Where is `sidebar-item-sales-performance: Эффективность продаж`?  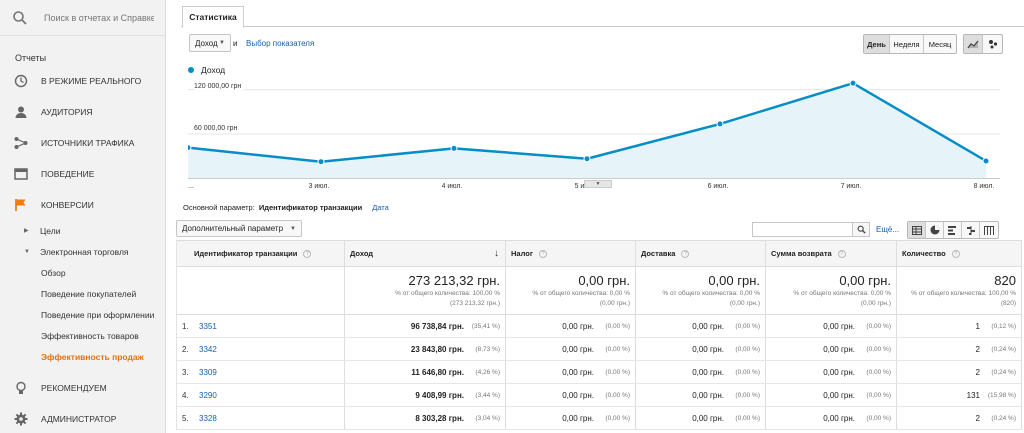
sidebar-item-sales-performance: Эффективность продаж is located at coordinates (92, 356).